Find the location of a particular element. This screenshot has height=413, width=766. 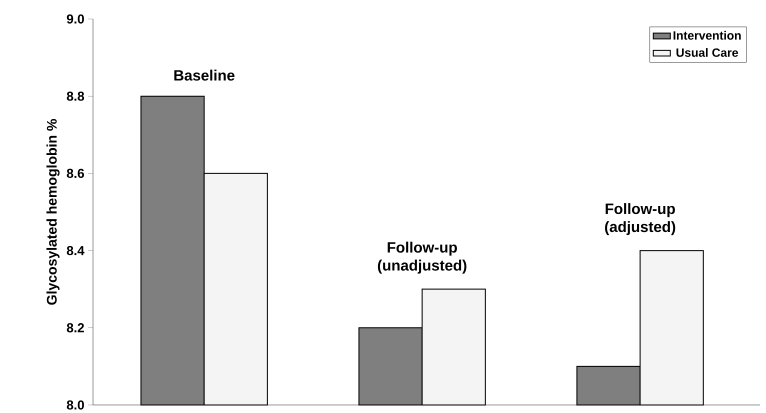

x-tick-label: Follow-up (unadjusted) is located at coordinates (422, 258).